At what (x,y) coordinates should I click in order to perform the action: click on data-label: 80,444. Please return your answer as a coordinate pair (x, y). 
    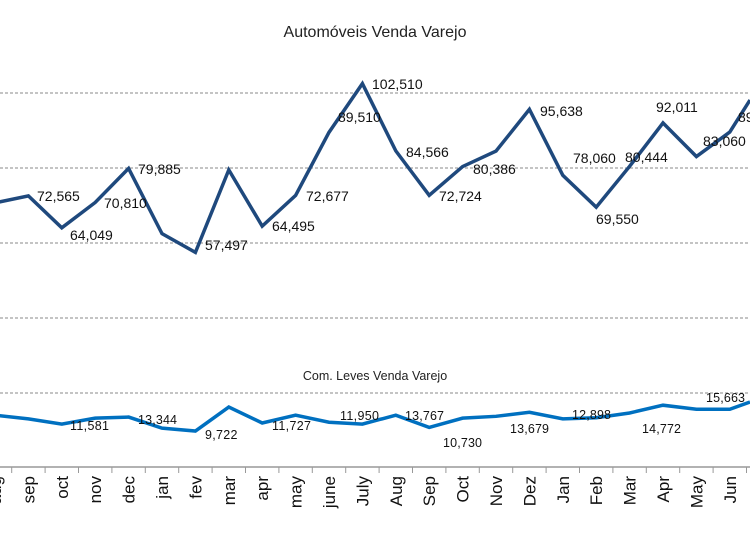
    Looking at the image, I should click on (646, 157).